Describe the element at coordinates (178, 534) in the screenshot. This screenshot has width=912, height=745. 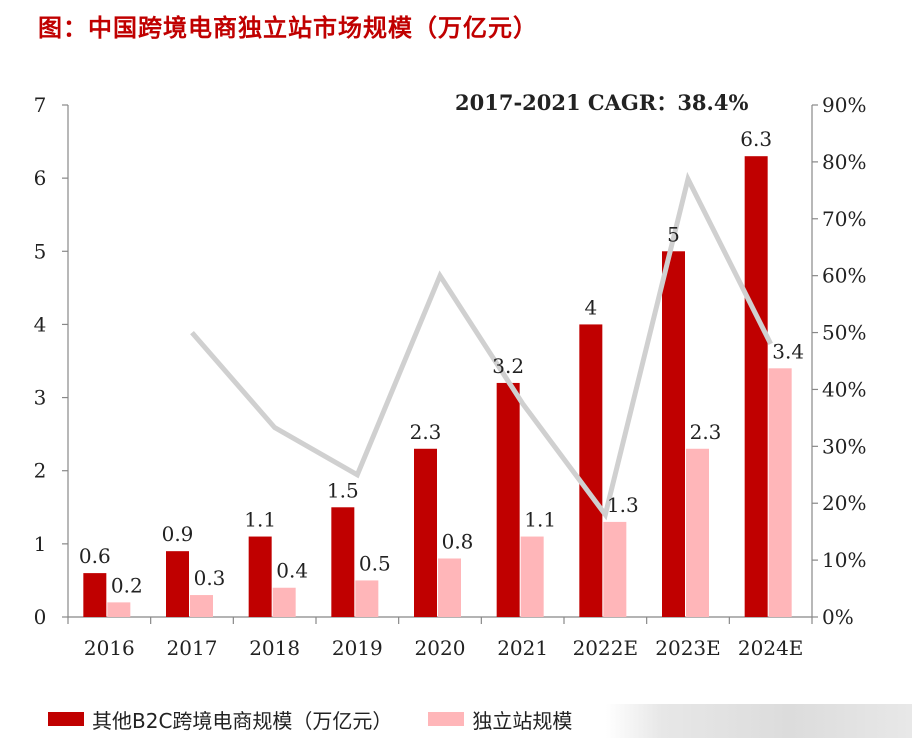
I see `data-label-other-b2c: 0.9` at that location.